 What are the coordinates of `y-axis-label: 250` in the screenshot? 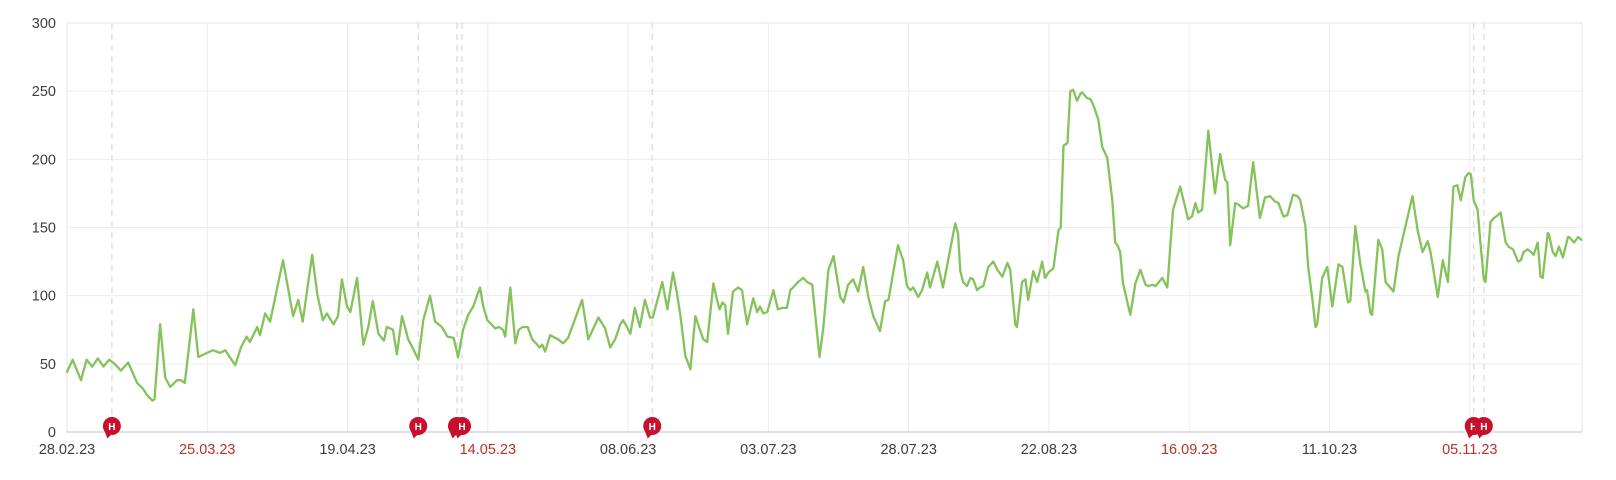 It's located at (44, 92).